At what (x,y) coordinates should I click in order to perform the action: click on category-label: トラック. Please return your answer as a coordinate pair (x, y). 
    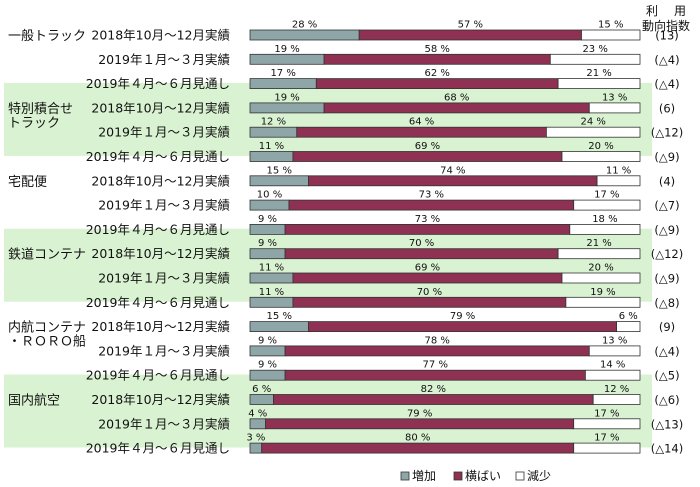
    Looking at the image, I should click on (34, 123).